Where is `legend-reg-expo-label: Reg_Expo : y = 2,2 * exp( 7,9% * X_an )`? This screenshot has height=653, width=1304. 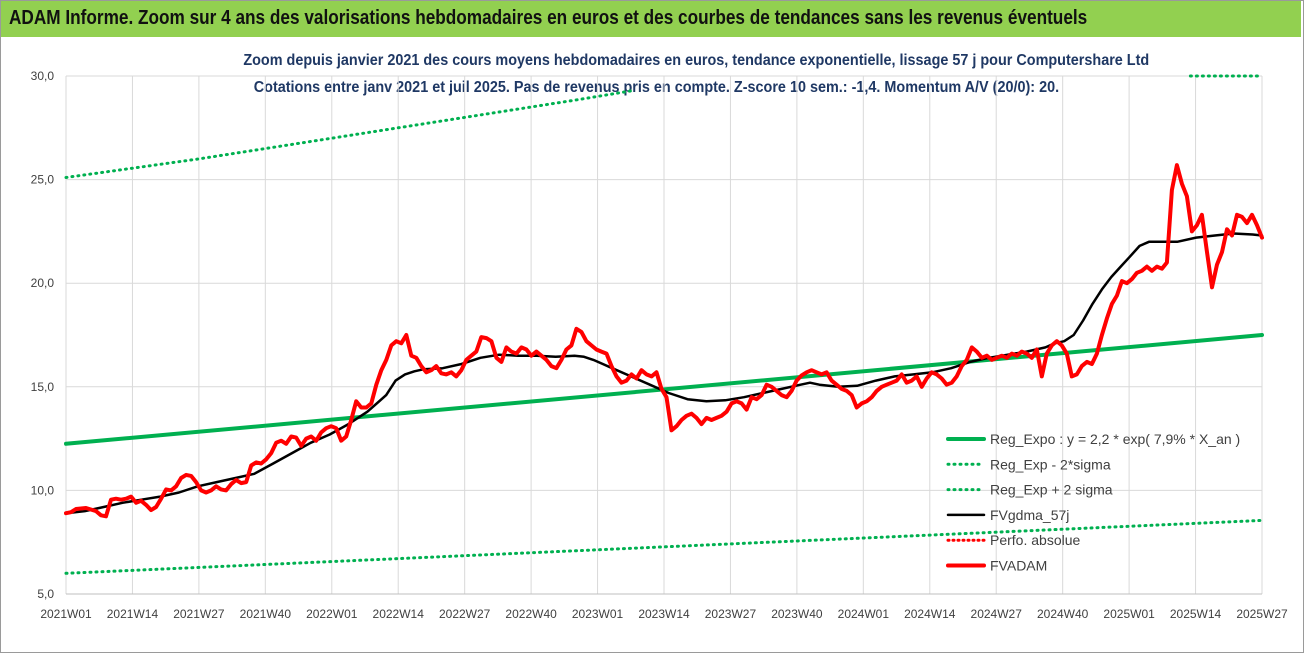
legend-reg-expo-label: Reg_Expo : y = 2,2 * exp( 7,9% * X_an ) is located at coordinates (1115, 439).